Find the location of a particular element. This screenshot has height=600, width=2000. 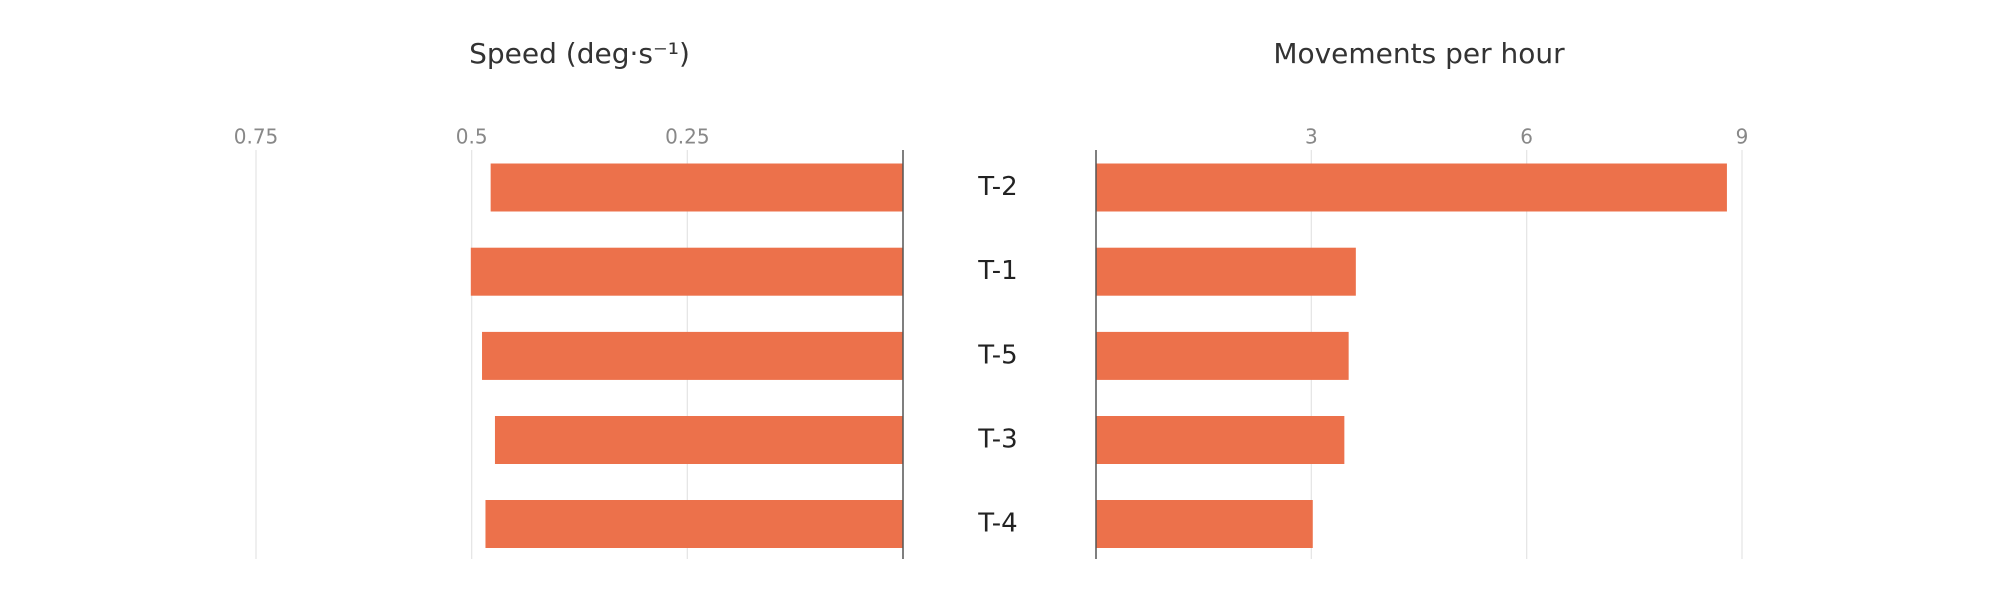

category-label: T-3 is located at coordinates (997, 440).